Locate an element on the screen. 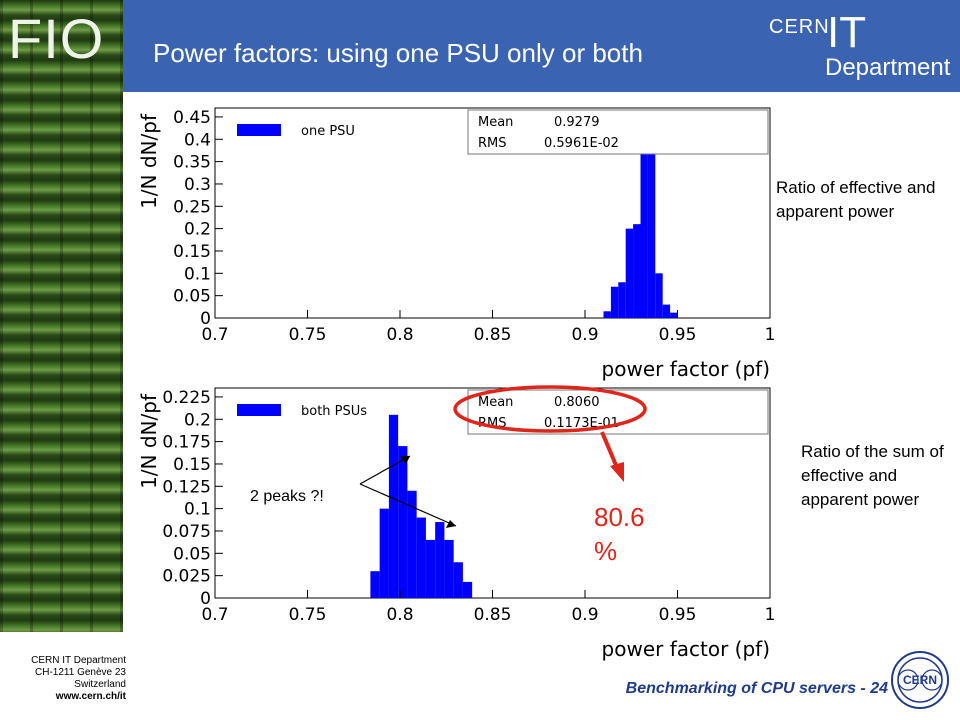 This screenshot has height=720, width=960. department-logo-text: Department is located at coordinates (888, 67).